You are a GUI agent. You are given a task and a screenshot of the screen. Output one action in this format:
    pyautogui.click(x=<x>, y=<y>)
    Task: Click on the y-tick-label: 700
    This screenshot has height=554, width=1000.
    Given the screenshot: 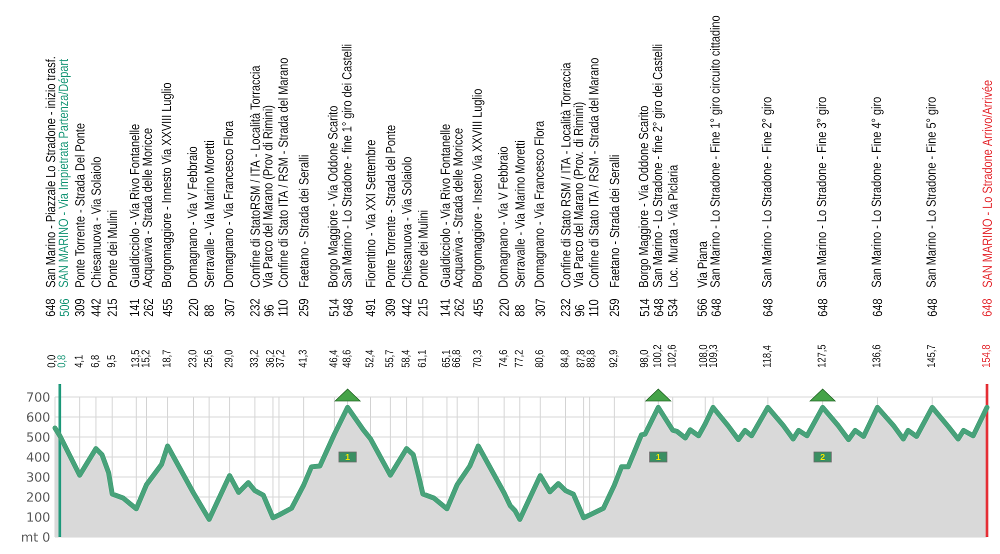 What is the action you would take?
    pyautogui.click(x=38, y=397)
    